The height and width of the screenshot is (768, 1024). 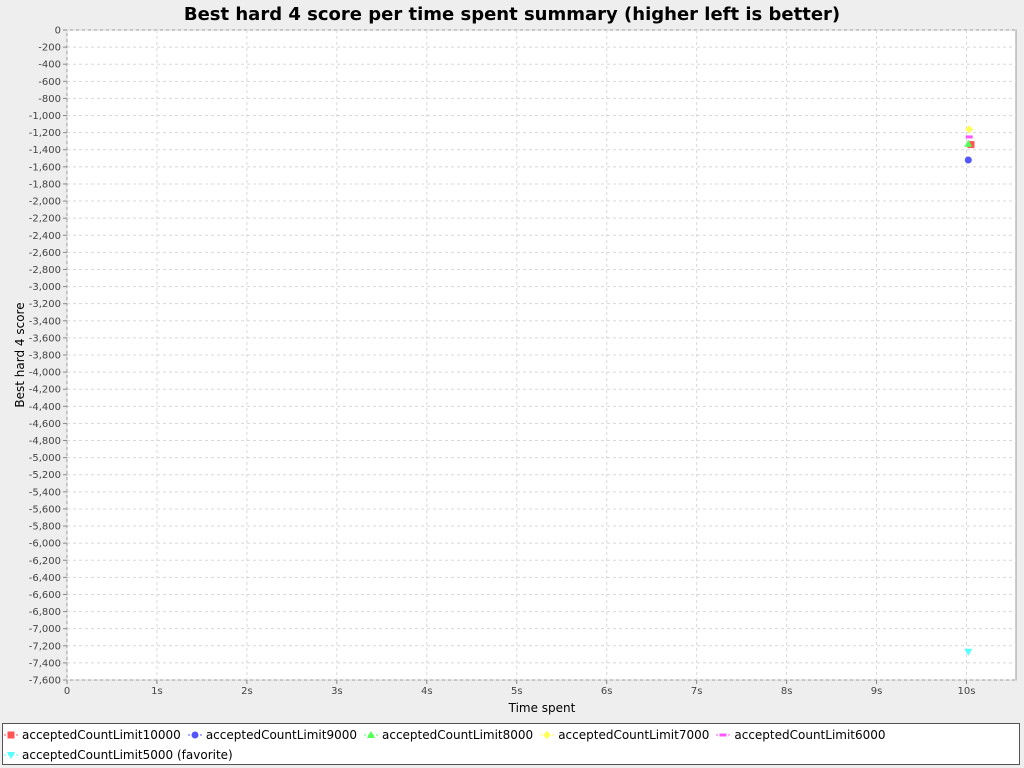 I want to click on y-tick-label: -4,400, so click(x=45, y=407).